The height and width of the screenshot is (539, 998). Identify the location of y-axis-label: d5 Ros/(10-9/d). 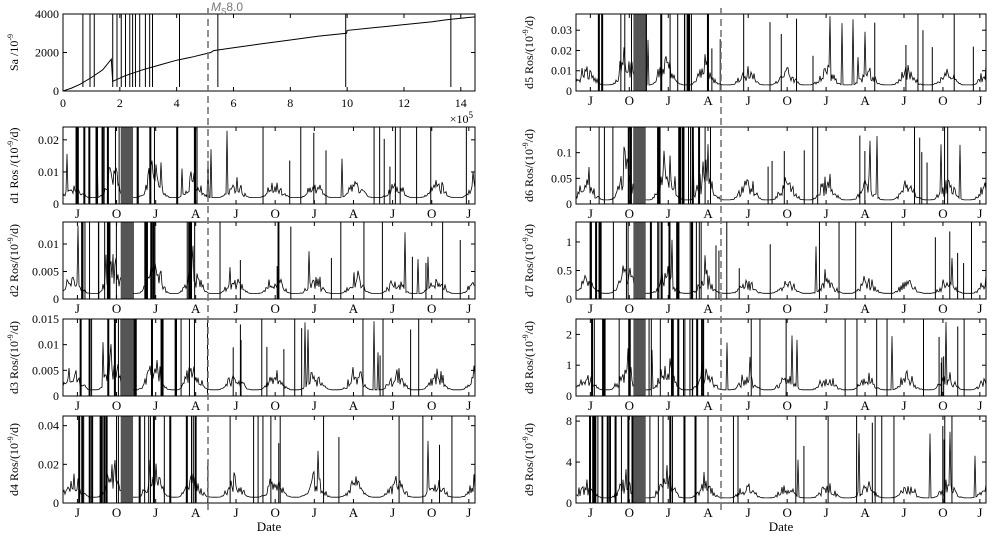
(528, 52).